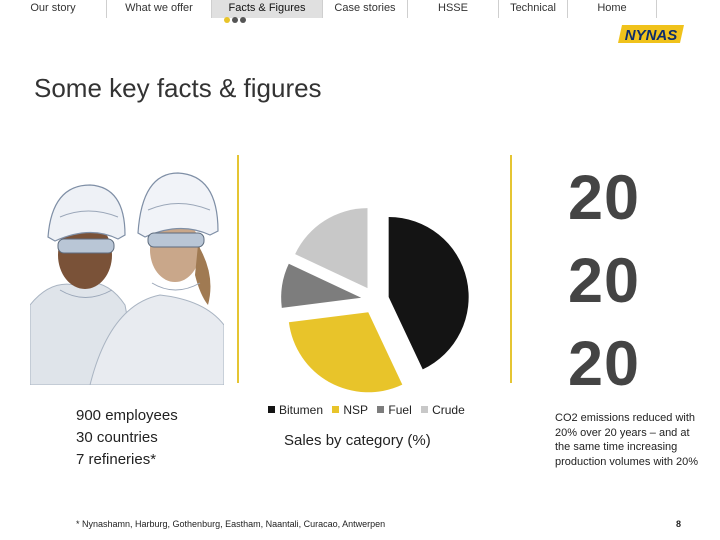 The width and height of the screenshot is (720, 540). What do you see at coordinates (356, 410) in the screenshot?
I see `legend-label: NSP` at bounding box center [356, 410].